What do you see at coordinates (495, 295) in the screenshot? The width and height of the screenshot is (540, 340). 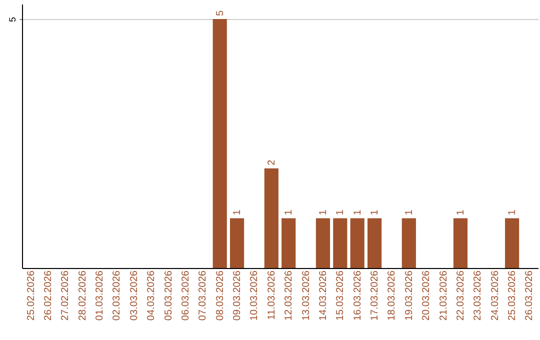 I see `x-tick-label: 24.03.2026` at bounding box center [495, 295].